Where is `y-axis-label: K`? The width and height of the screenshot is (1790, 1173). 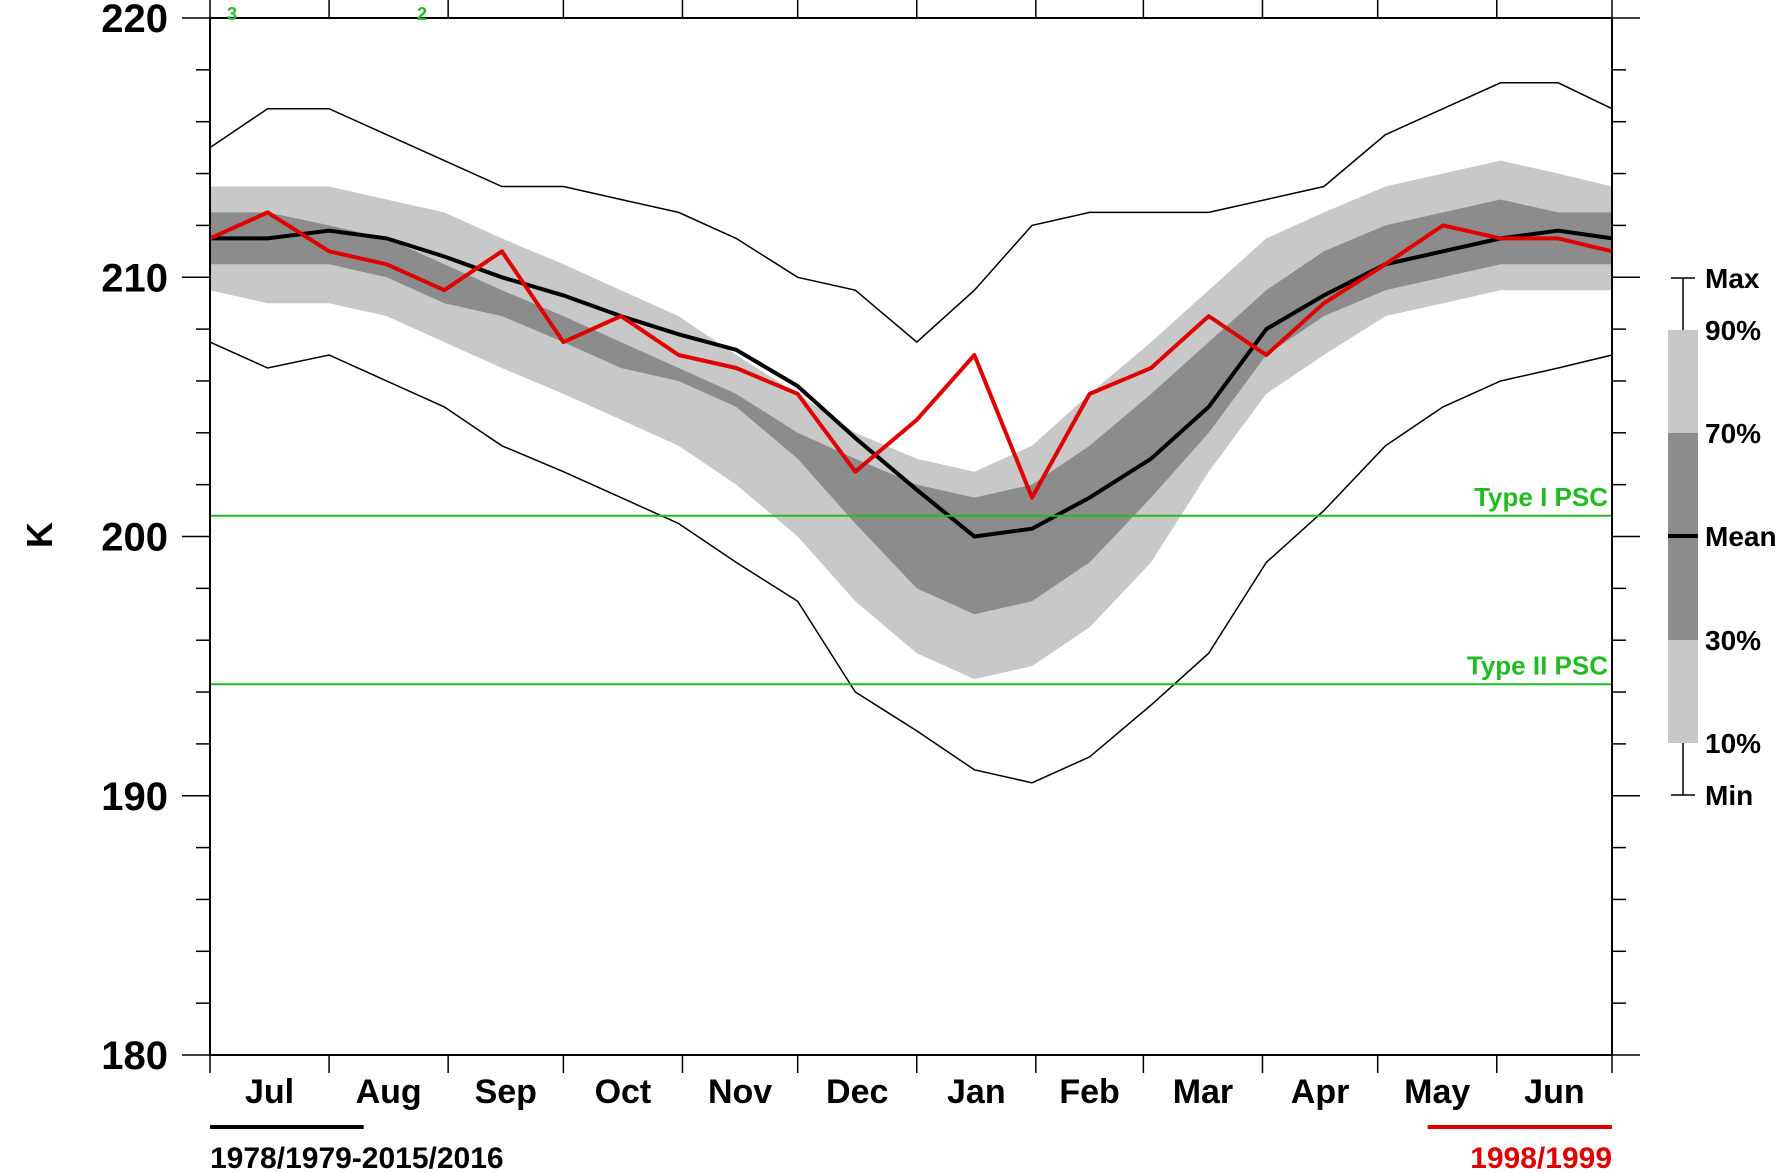 y-axis-label: K is located at coordinates (39, 535).